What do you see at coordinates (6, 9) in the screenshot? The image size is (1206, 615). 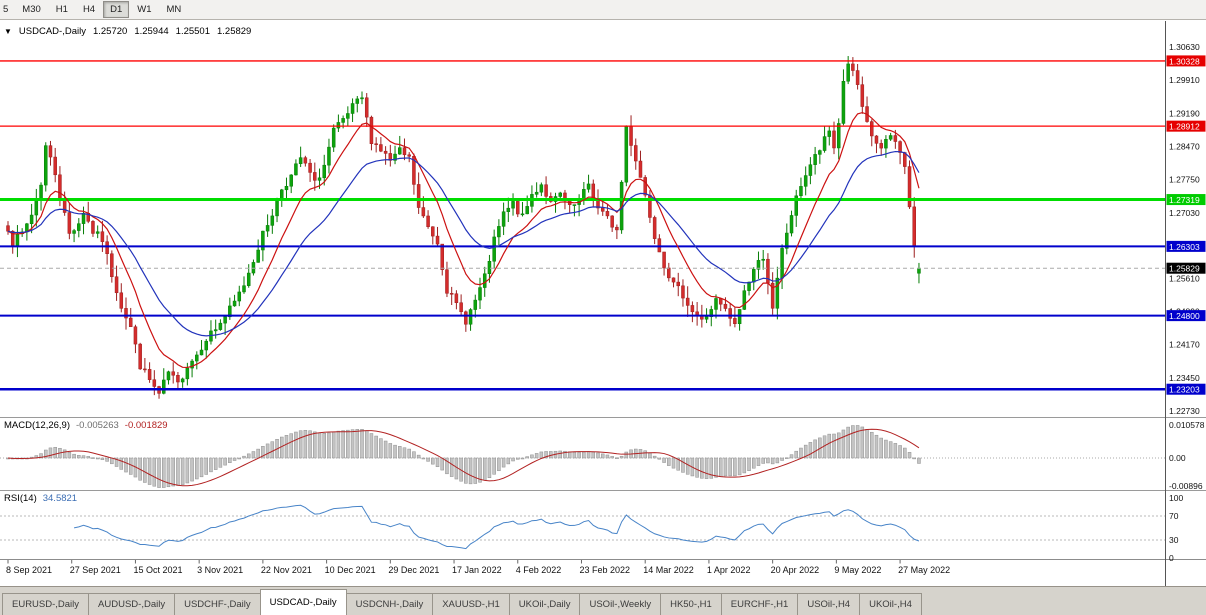 I see `timeframe-button-5: 5` at bounding box center [6, 9].